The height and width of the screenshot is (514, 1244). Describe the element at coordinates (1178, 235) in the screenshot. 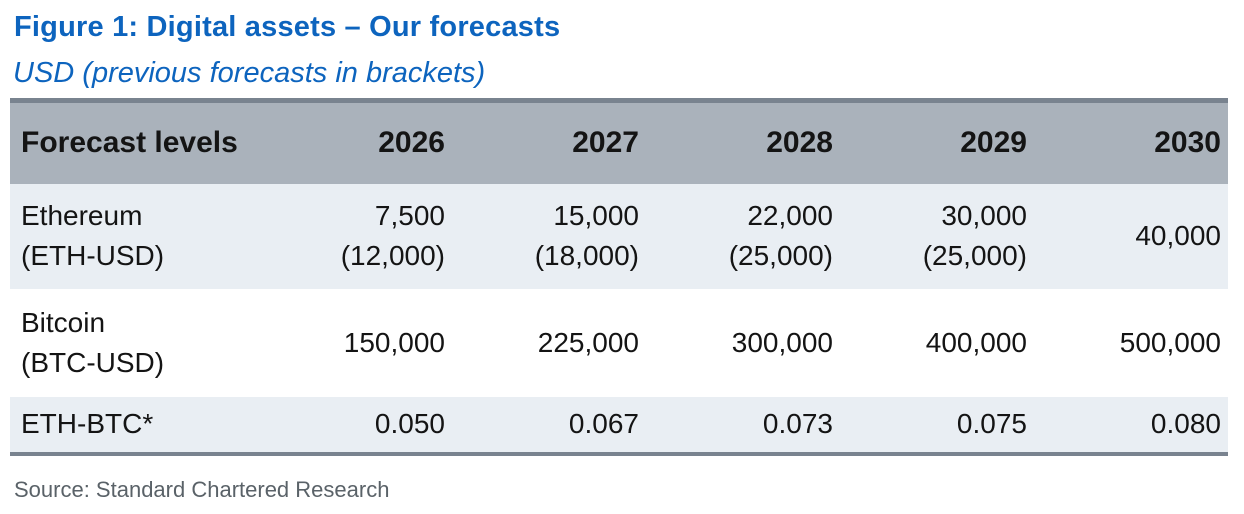

I see `forecast-value: 40,000` at that location.